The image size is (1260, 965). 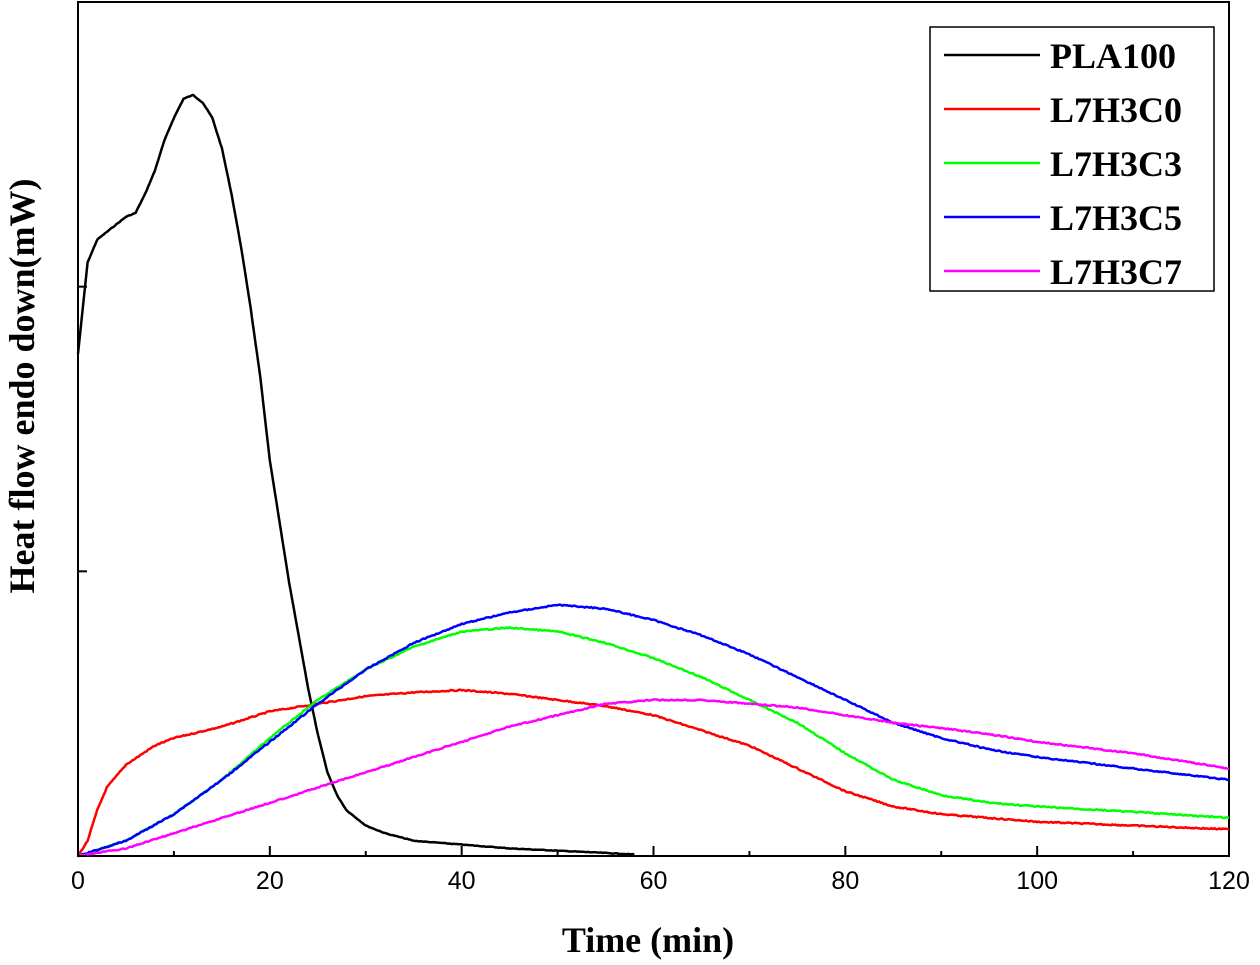 I want to click on legend: PLA100 L7H3C0 L7H3C3 L7H3C5 L7H3C7, so click(x=1072, y=159).